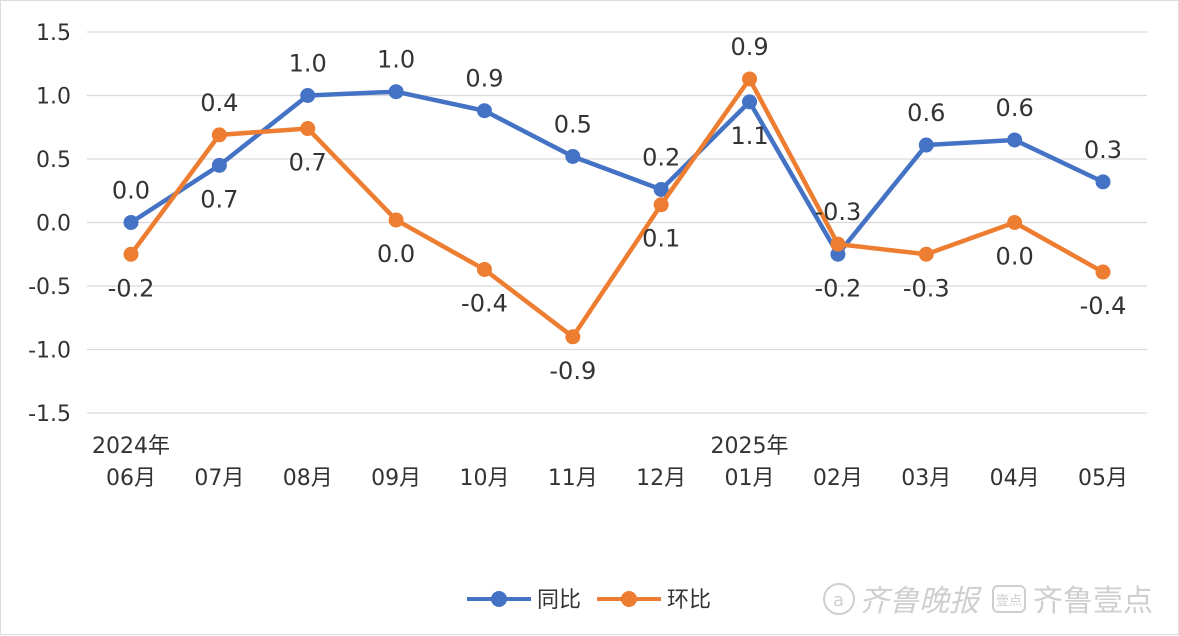 This screenshot has width=1179, height=636. What do you see at coordinates (131, 478) in the screenshot?
I see `x-tick-label: 06月` at bounding box center [131, 478].